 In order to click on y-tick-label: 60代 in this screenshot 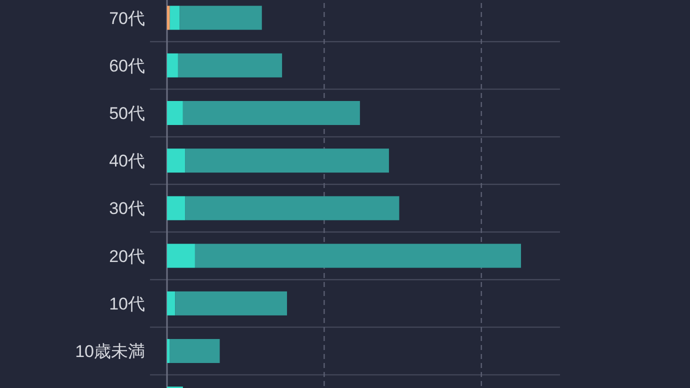, I will do `click(127, 66)`.